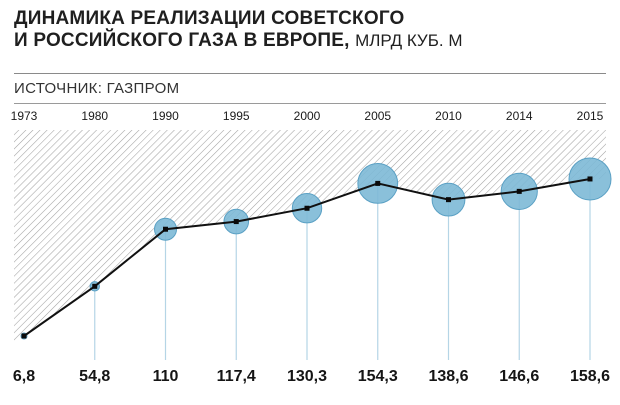 Image resolution: width=620 pixels, height=405 pixels. I want to click on title-line-2: И РОССИЙСКОГО ГАЗА В ЕВРОПЕ, МЛРД КУБ. М, so click(238, 41).